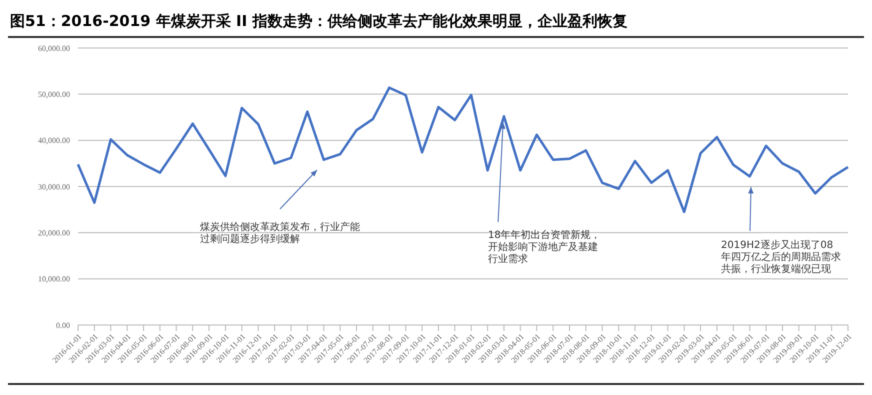  I want to click on y-tick-label: 0.00, so click(63, 325).